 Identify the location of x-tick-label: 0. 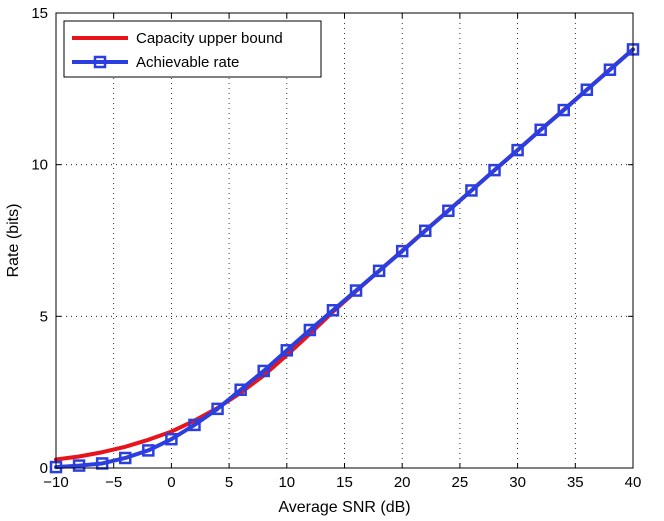
(171, 482).